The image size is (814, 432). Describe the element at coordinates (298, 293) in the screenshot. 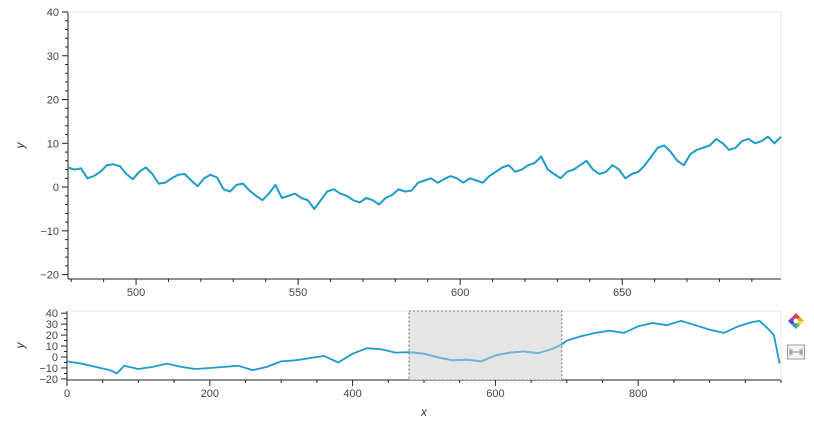

I see `x-tick-label: 550` at that location.